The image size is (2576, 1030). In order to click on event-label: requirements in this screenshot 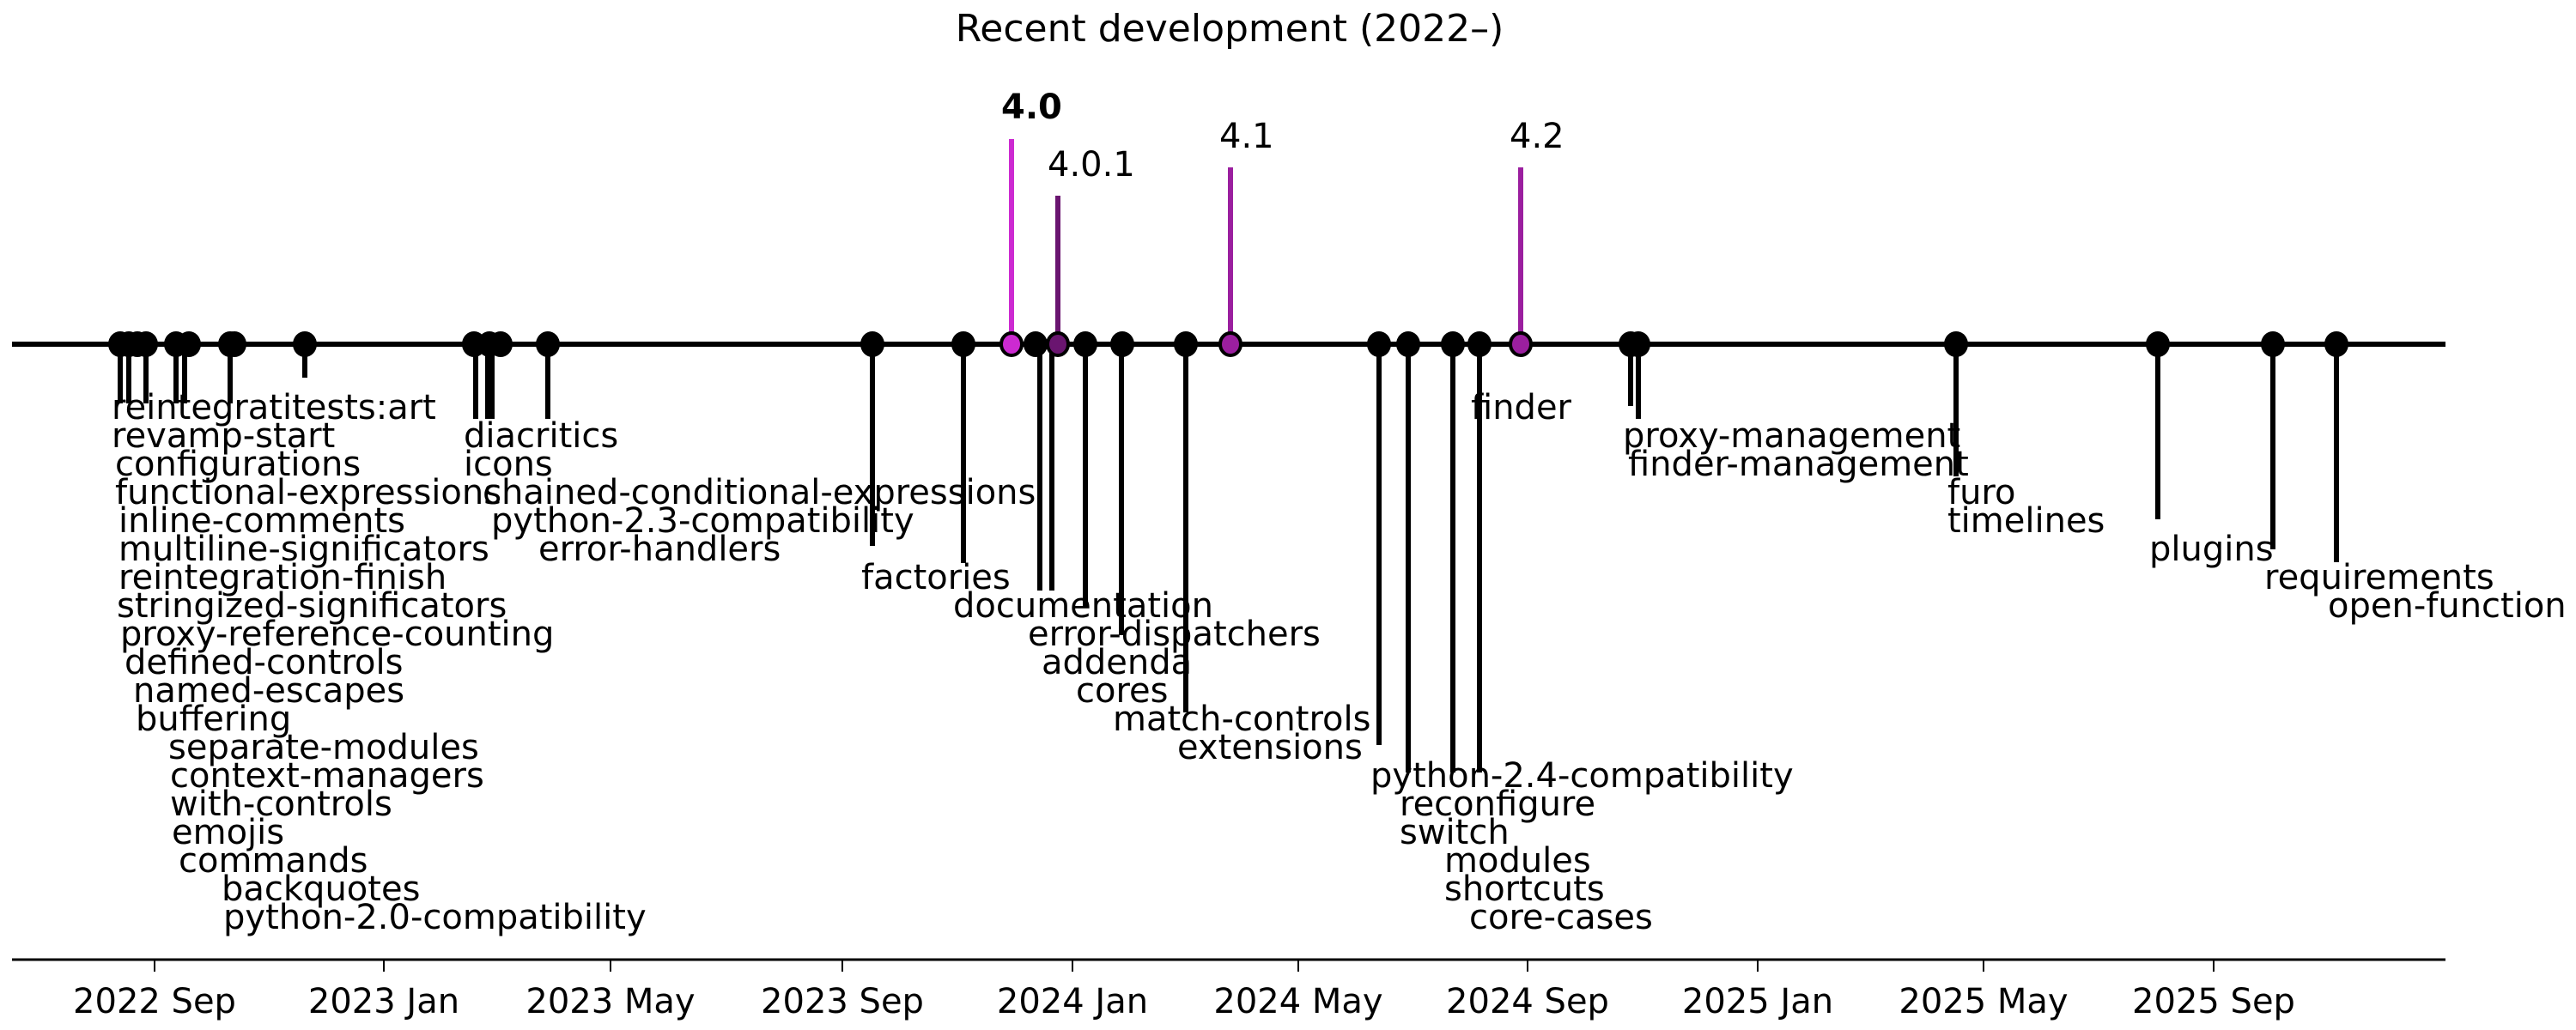, I will do `click(2379, 577)`.